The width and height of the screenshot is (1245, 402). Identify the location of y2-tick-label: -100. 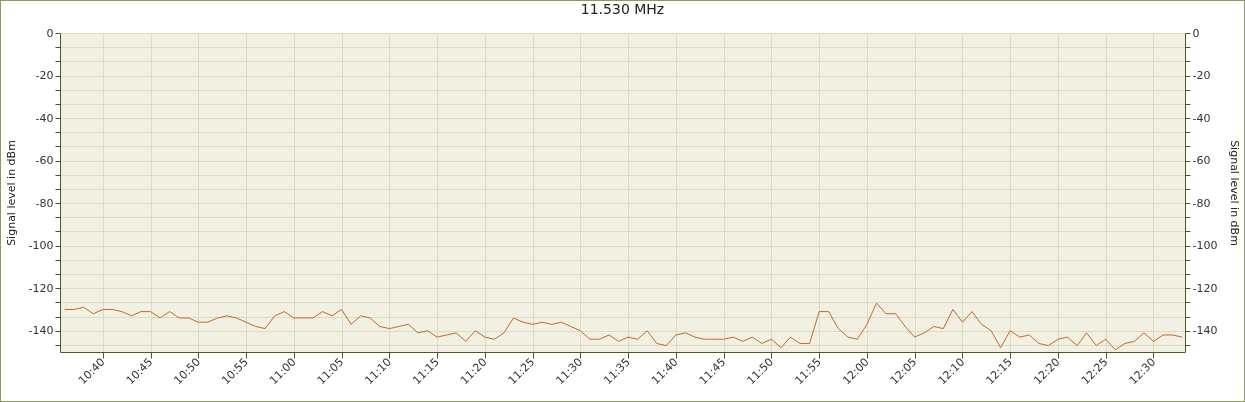
(1205, 246).